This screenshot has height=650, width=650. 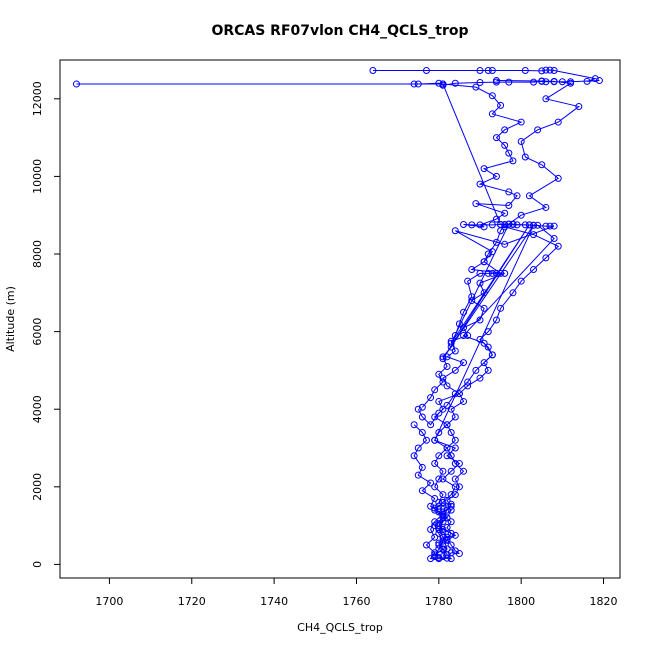 What do you see at coordinates (37, 487) in the screenshot?
I see `y-tick-label: 2000` at bounding box center [37, 487].